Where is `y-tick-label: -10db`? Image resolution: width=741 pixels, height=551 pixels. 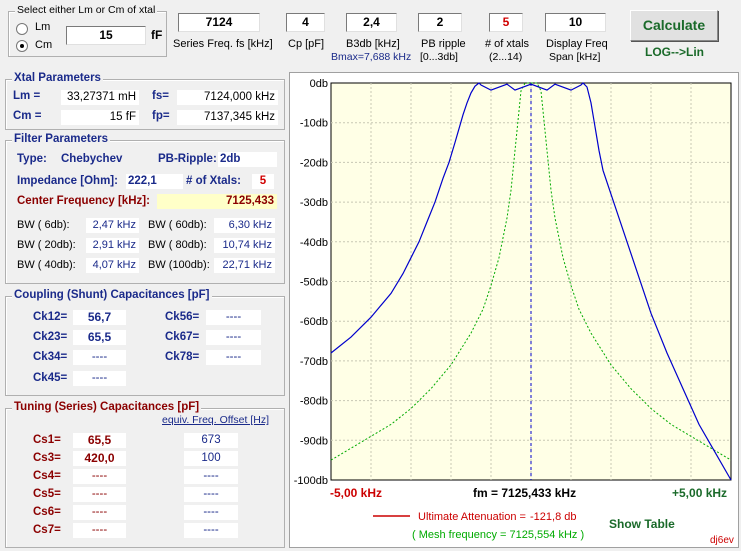 y-tick-label: -10db is located at coordinates (314, 124).